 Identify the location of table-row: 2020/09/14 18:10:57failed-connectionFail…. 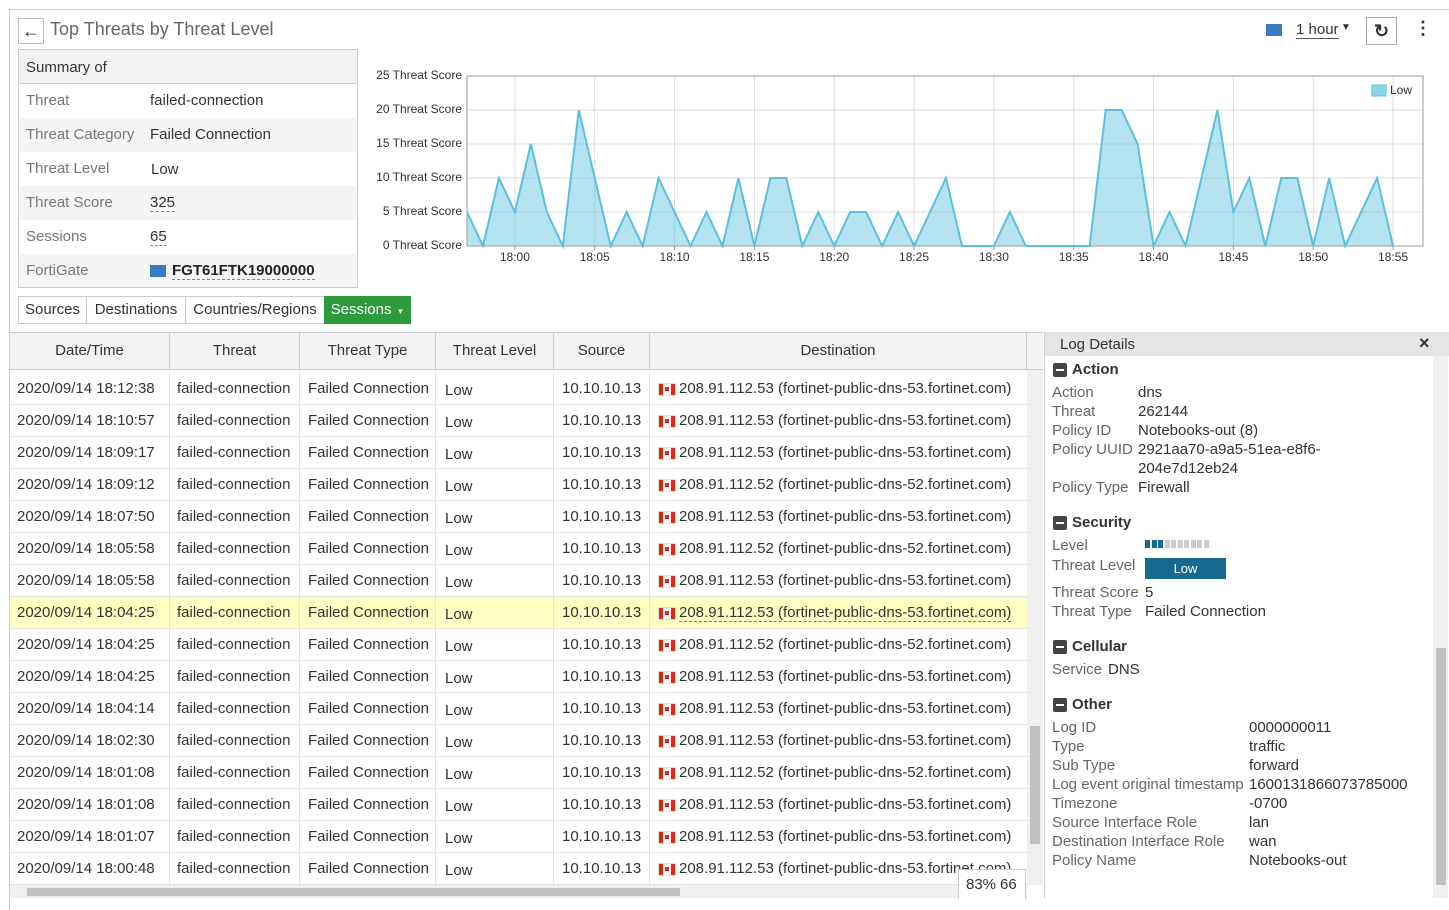
(518, 421).